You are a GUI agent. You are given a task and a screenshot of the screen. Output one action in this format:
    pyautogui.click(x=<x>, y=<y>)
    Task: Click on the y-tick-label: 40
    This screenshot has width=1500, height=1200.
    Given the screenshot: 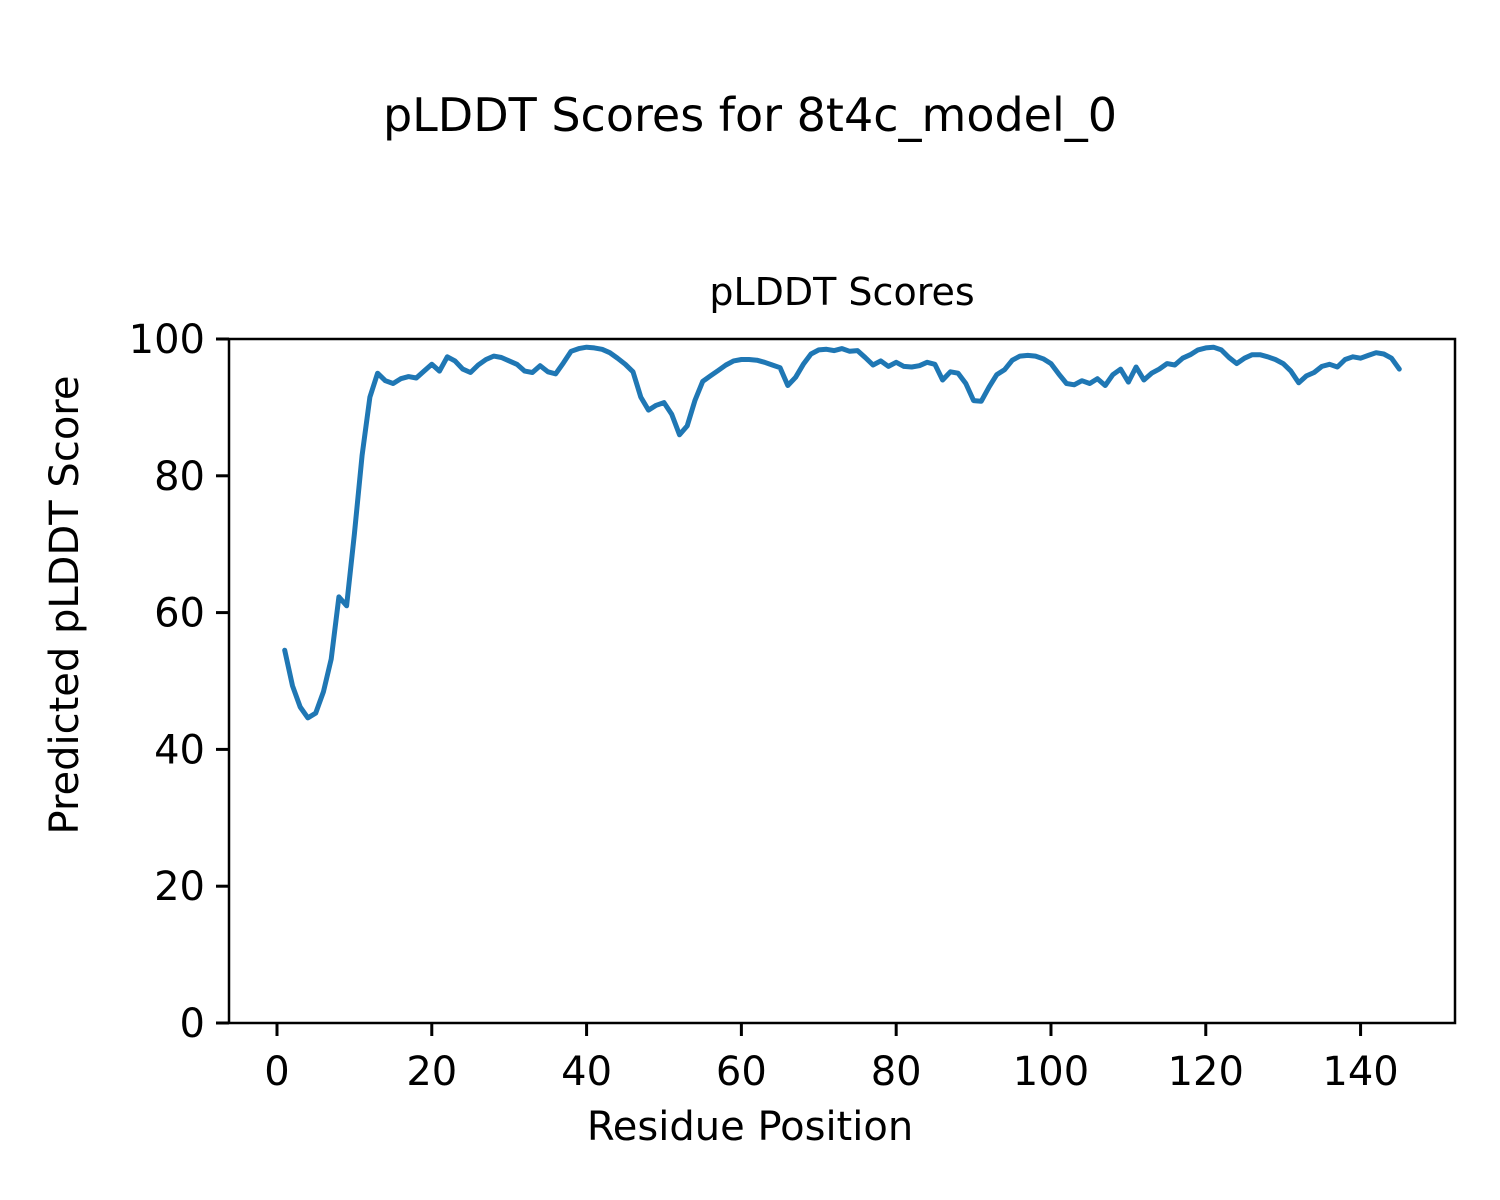 What is the action you would take?
    pyautogui.click(x=179, y=750)
    